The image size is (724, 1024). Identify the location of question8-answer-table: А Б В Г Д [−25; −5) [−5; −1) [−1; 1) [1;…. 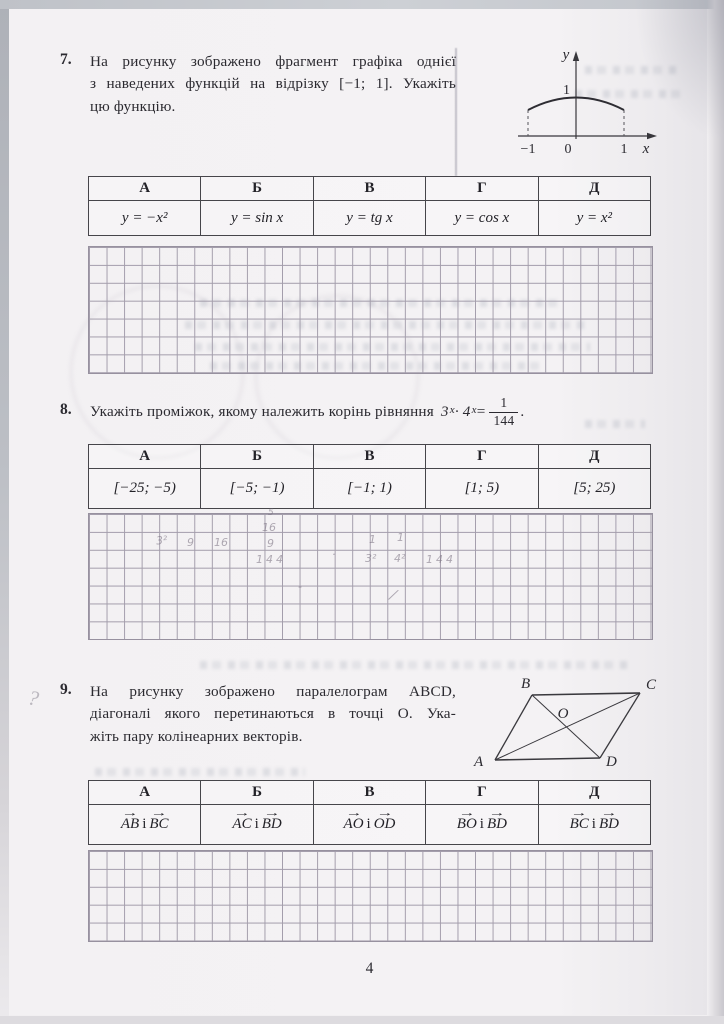
(369, 476).